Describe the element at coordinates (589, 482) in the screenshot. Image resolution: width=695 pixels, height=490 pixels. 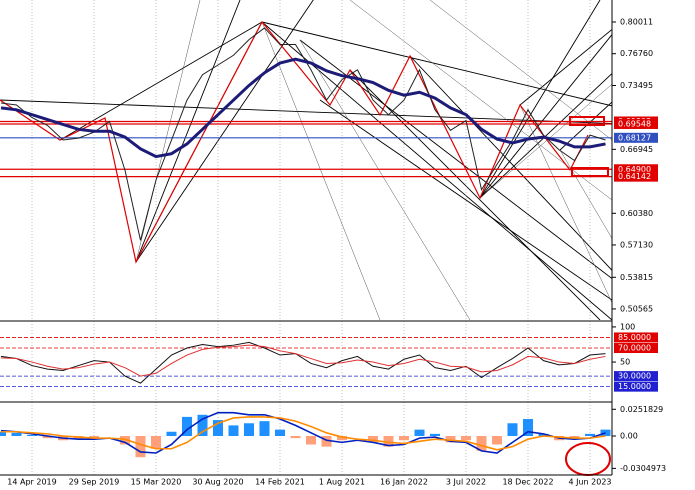
I see `x-tick-label: 4 Jun 2023` at that location.